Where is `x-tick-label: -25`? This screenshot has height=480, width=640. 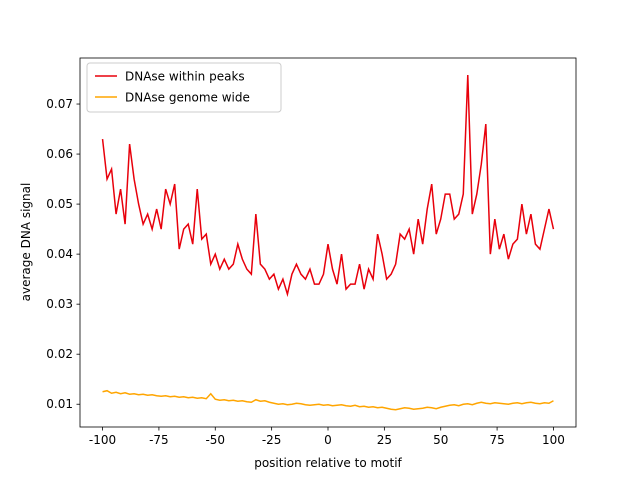
x-tick-label: -25 is located at coordinates (272, 440).